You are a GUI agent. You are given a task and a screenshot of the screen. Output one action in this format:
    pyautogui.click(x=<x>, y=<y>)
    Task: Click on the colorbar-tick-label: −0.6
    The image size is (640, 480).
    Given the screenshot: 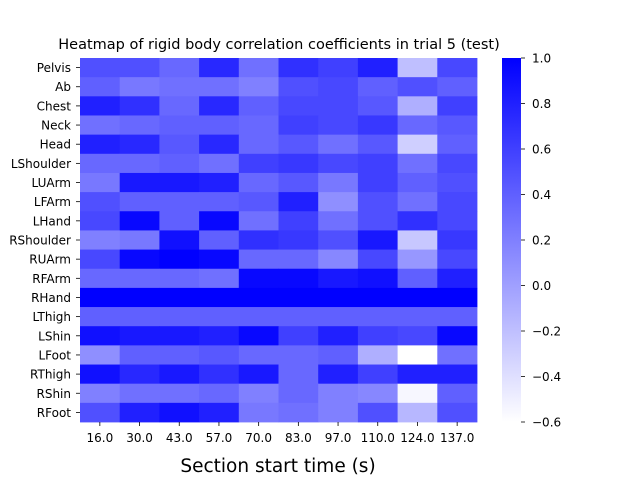 What is the action you would take?
    pyautogui.click(x=546, y=423)
    